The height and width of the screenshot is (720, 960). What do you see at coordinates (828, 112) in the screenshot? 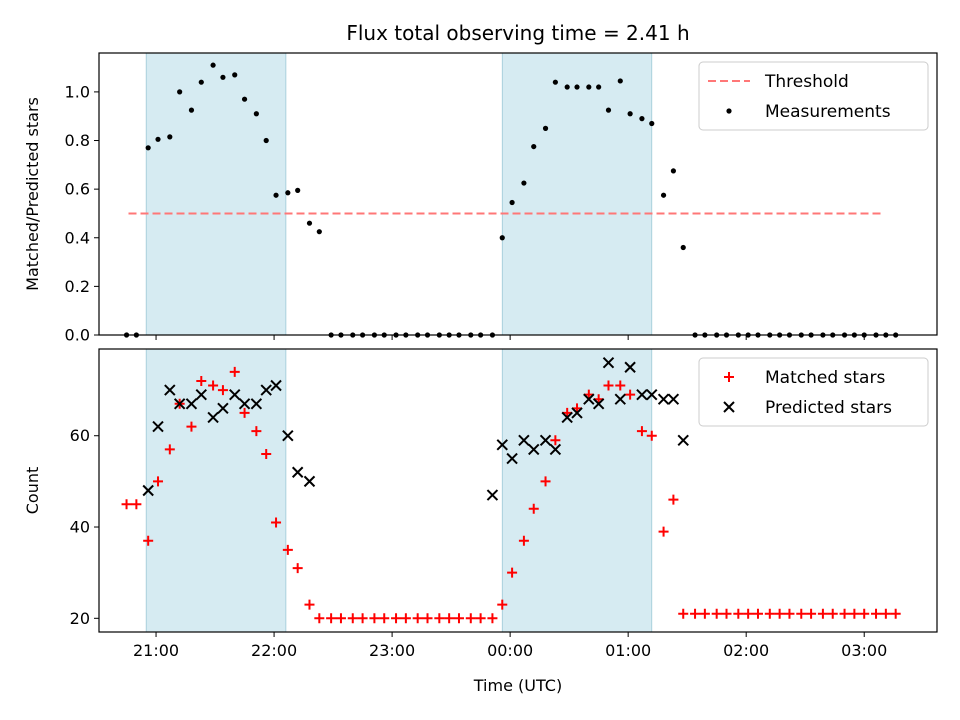
I see `legend-measurements-label: Measurements` at bounding box center [828, 112].